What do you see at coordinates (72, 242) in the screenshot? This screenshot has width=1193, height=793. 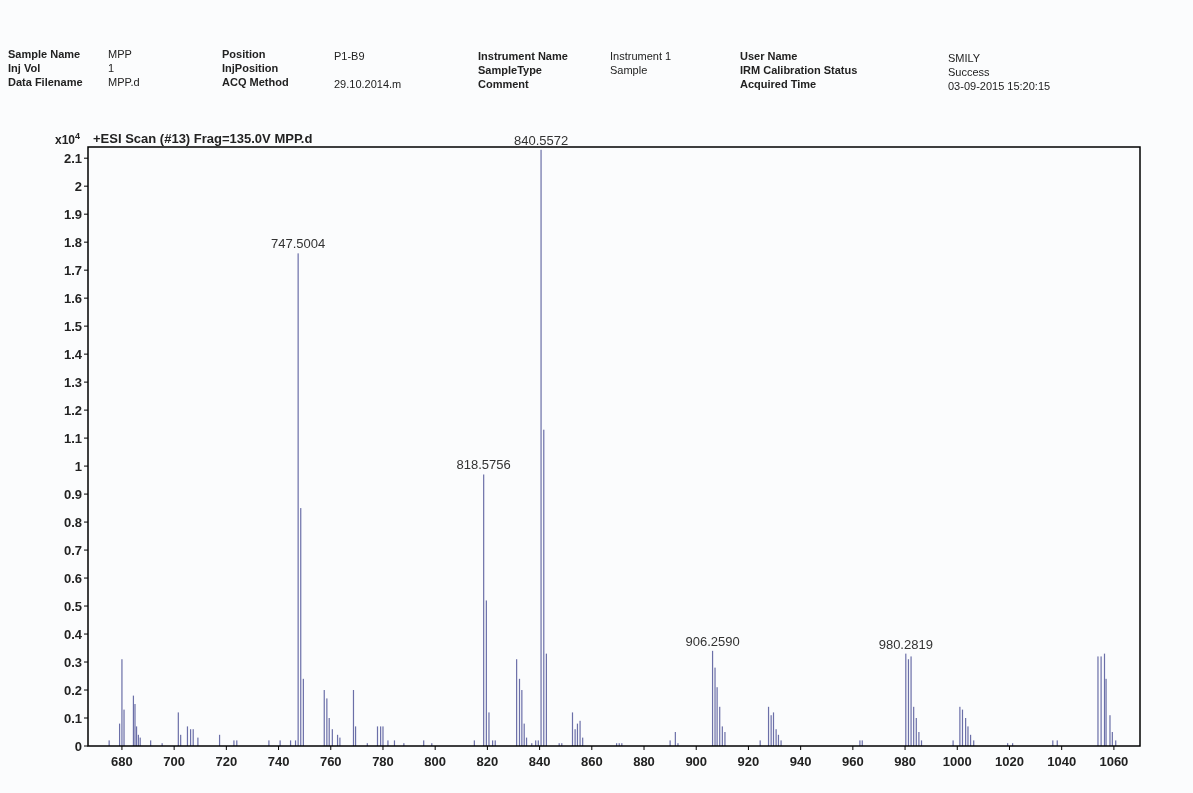 I see `y-tick-label: 1.8` at bounding box center [72, 242].